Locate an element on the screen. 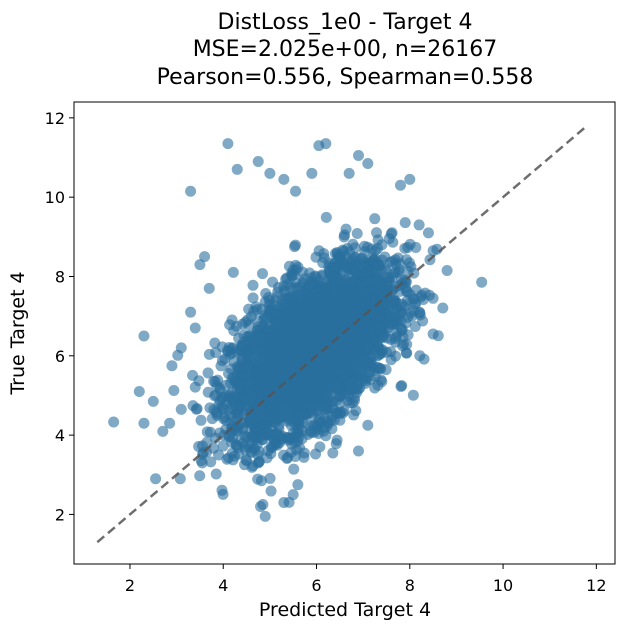 The width and height of the screenshot is (626, 632). x-tick-label: 2 is located at coordinates (130, 585).